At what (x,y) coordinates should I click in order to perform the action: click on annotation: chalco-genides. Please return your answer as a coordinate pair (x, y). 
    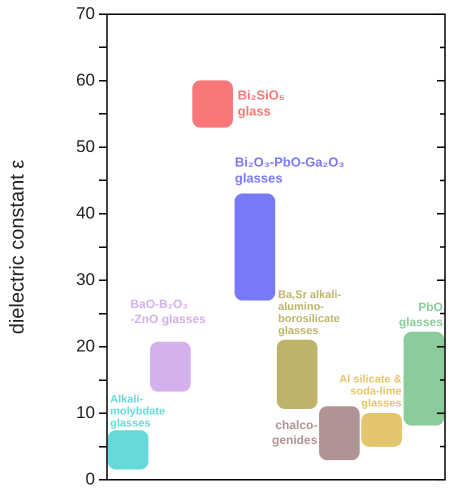
    Looking at the image, I should click on (295, 433).